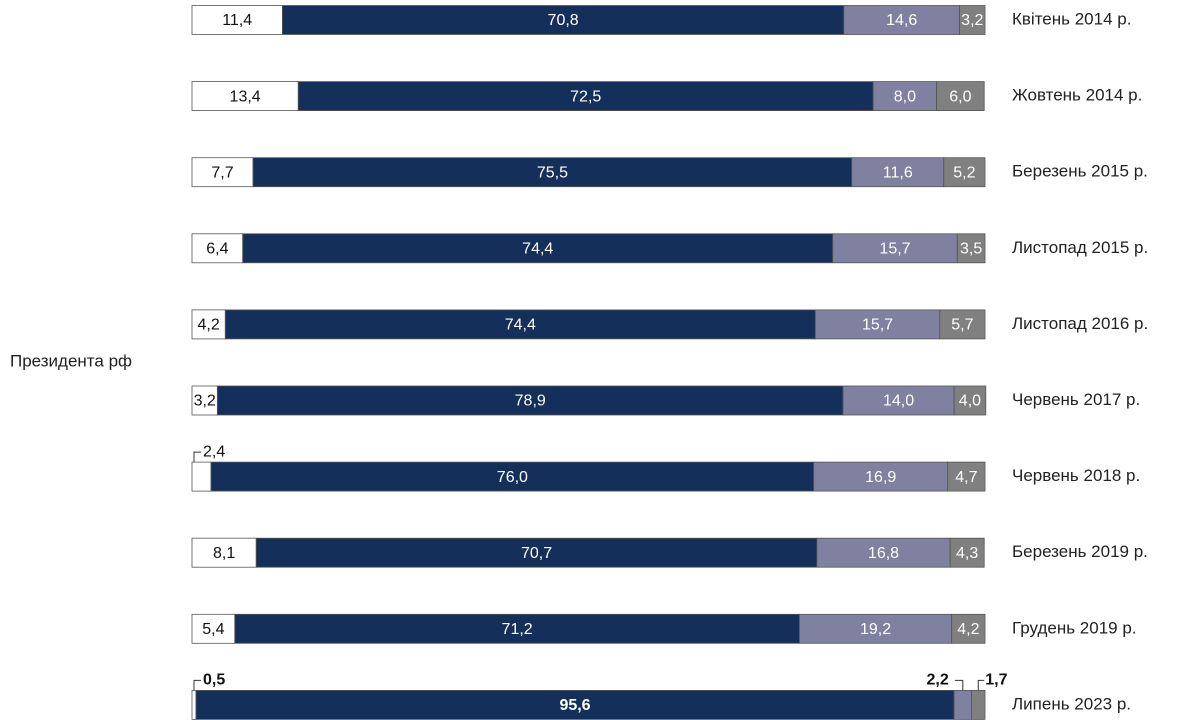 The image size is (1177, 720). I want to click on value-label: 70,8, so click(563, 20).